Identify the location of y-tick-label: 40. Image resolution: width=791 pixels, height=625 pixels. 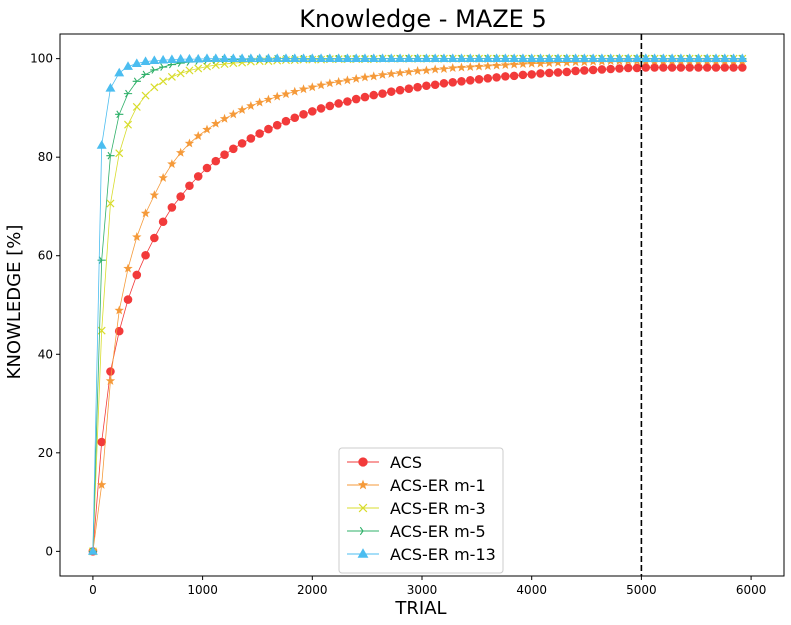
(45, 354).